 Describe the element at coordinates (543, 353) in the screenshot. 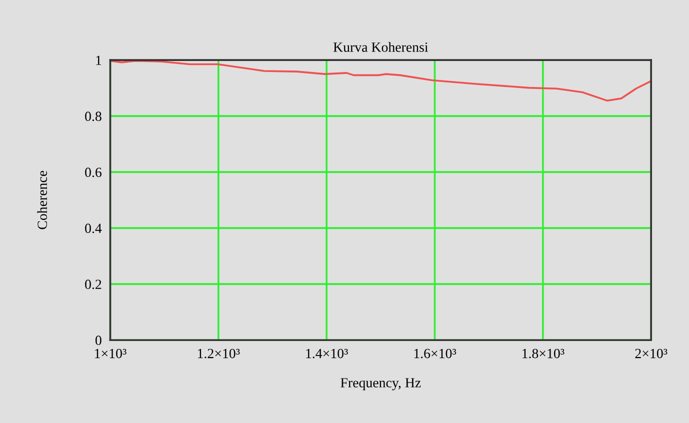

I see `x-tick-label: 1.8×10³` at that location.